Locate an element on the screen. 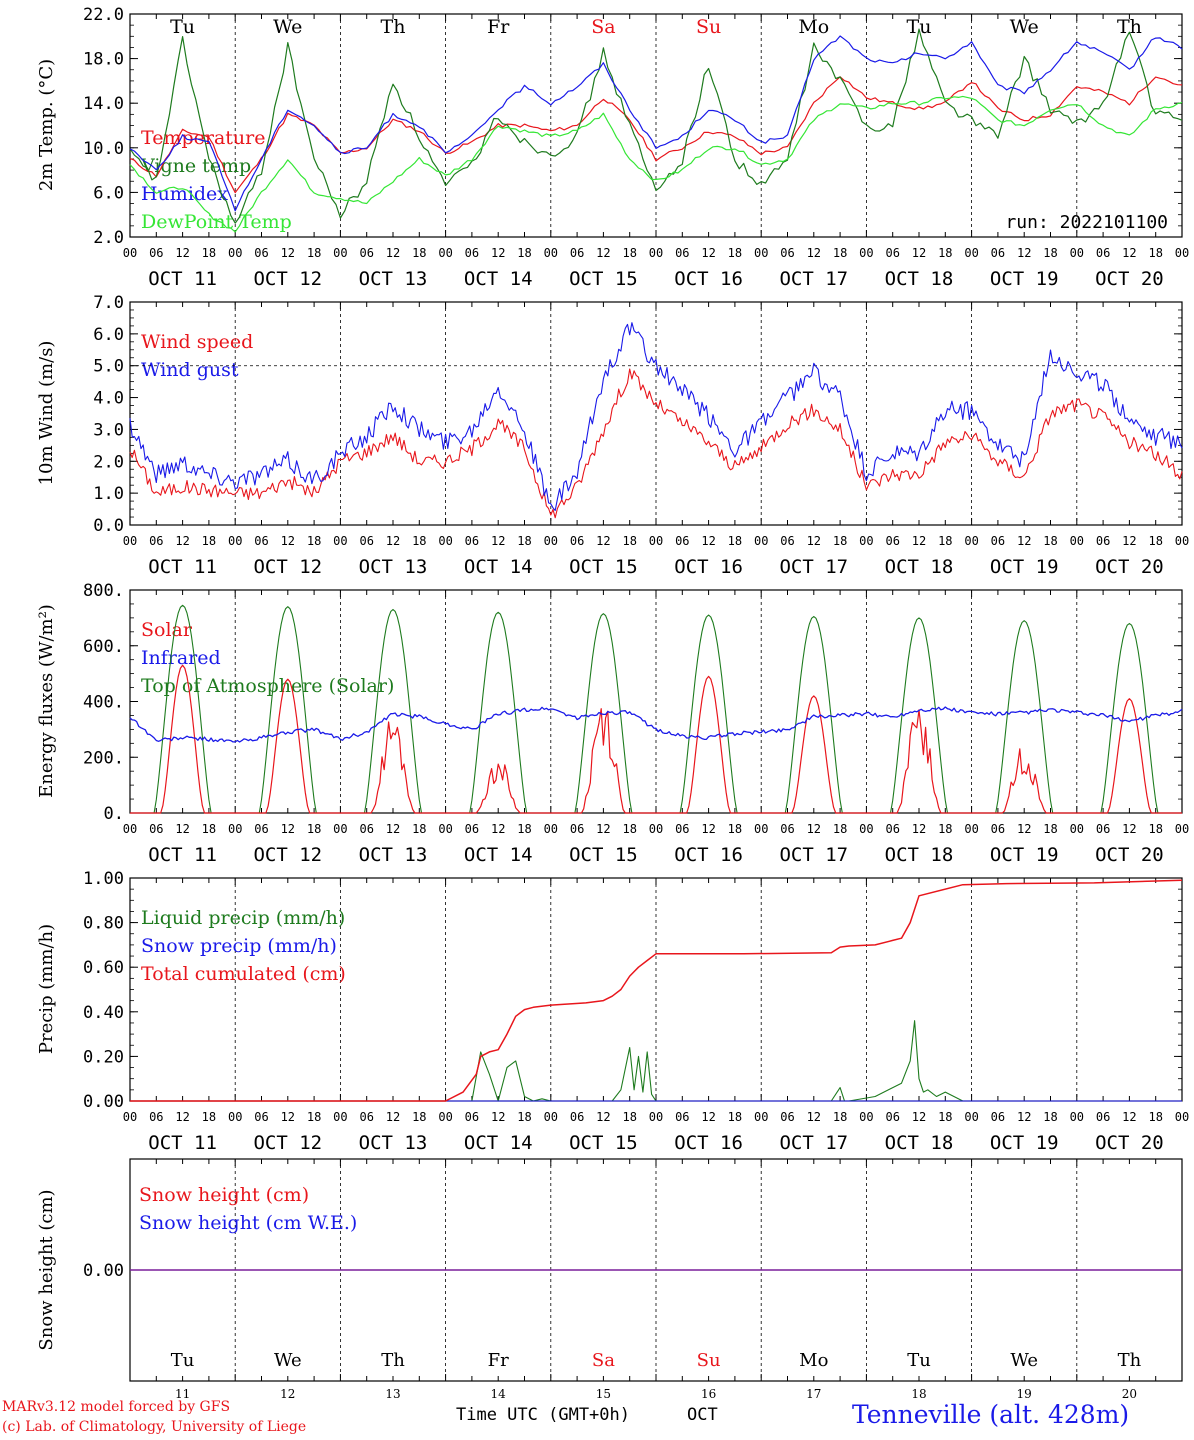 The height and width of the screenshot is (1440, 1194). y-axis-title: Energy fluxes (W/m²) is located at coordinates (46, 701).